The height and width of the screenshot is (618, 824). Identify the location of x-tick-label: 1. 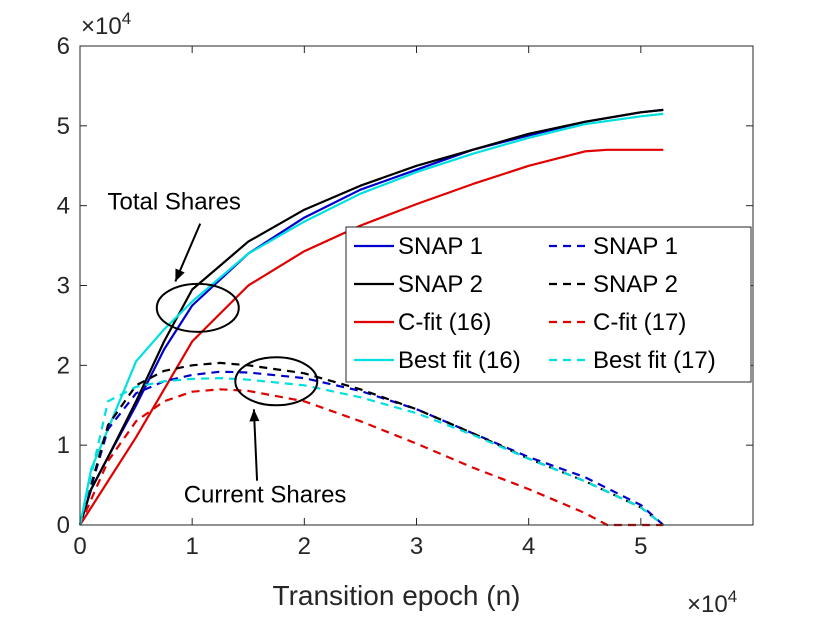
(191, 546).